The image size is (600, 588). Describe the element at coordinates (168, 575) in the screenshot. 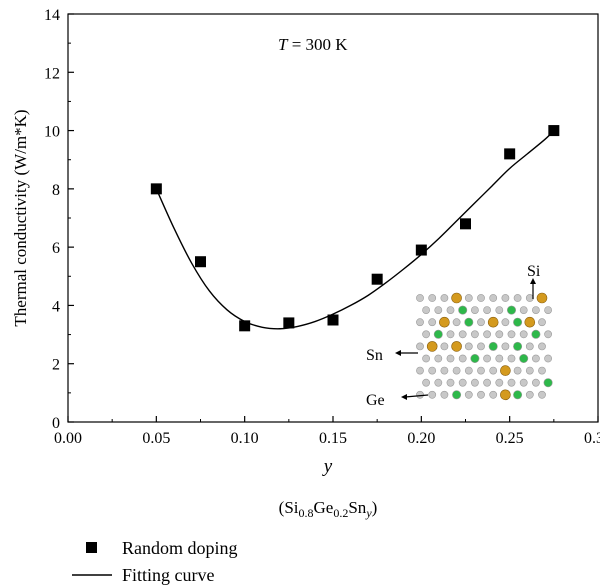

I see `legend-label-fitting-curve: Fitting curve` at that location.